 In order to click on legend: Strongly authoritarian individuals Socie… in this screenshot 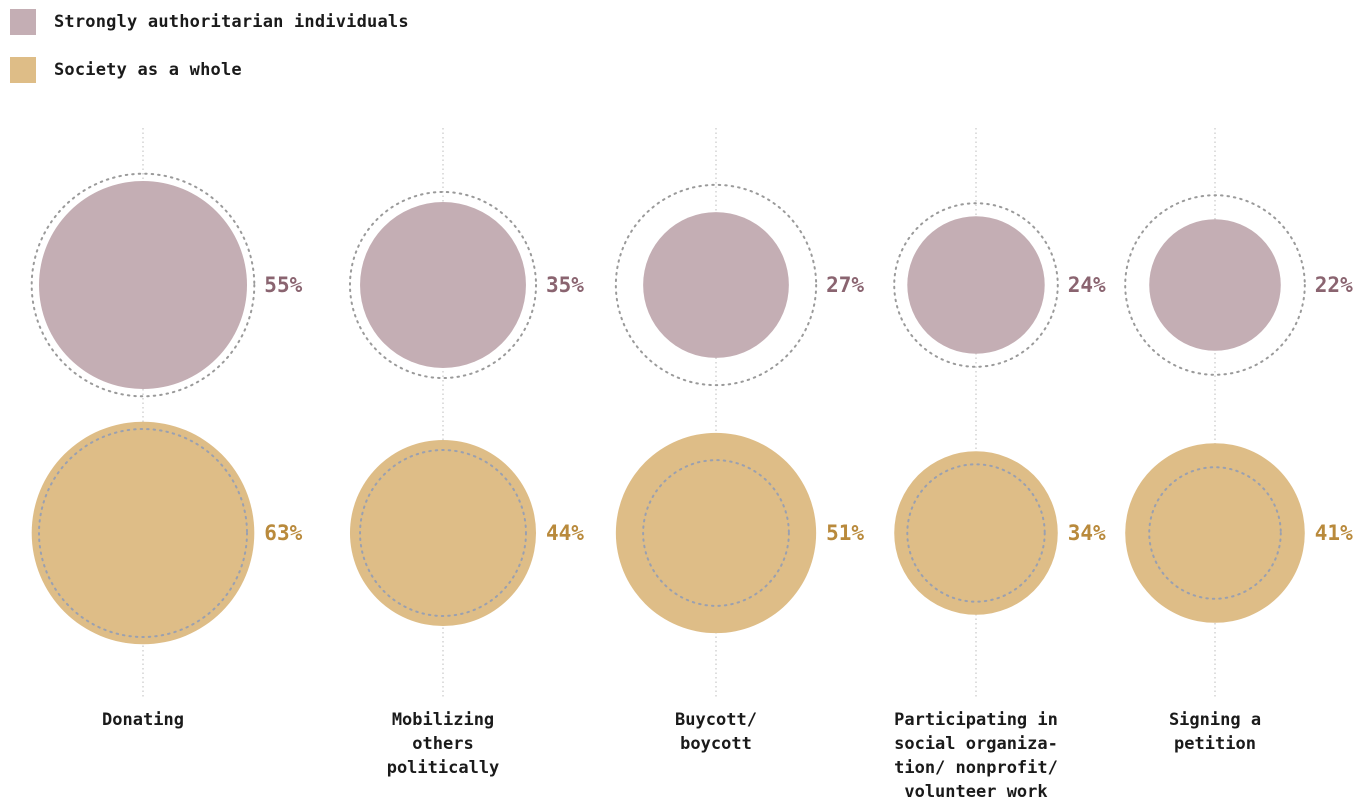, I will do `click(209, 56)`.